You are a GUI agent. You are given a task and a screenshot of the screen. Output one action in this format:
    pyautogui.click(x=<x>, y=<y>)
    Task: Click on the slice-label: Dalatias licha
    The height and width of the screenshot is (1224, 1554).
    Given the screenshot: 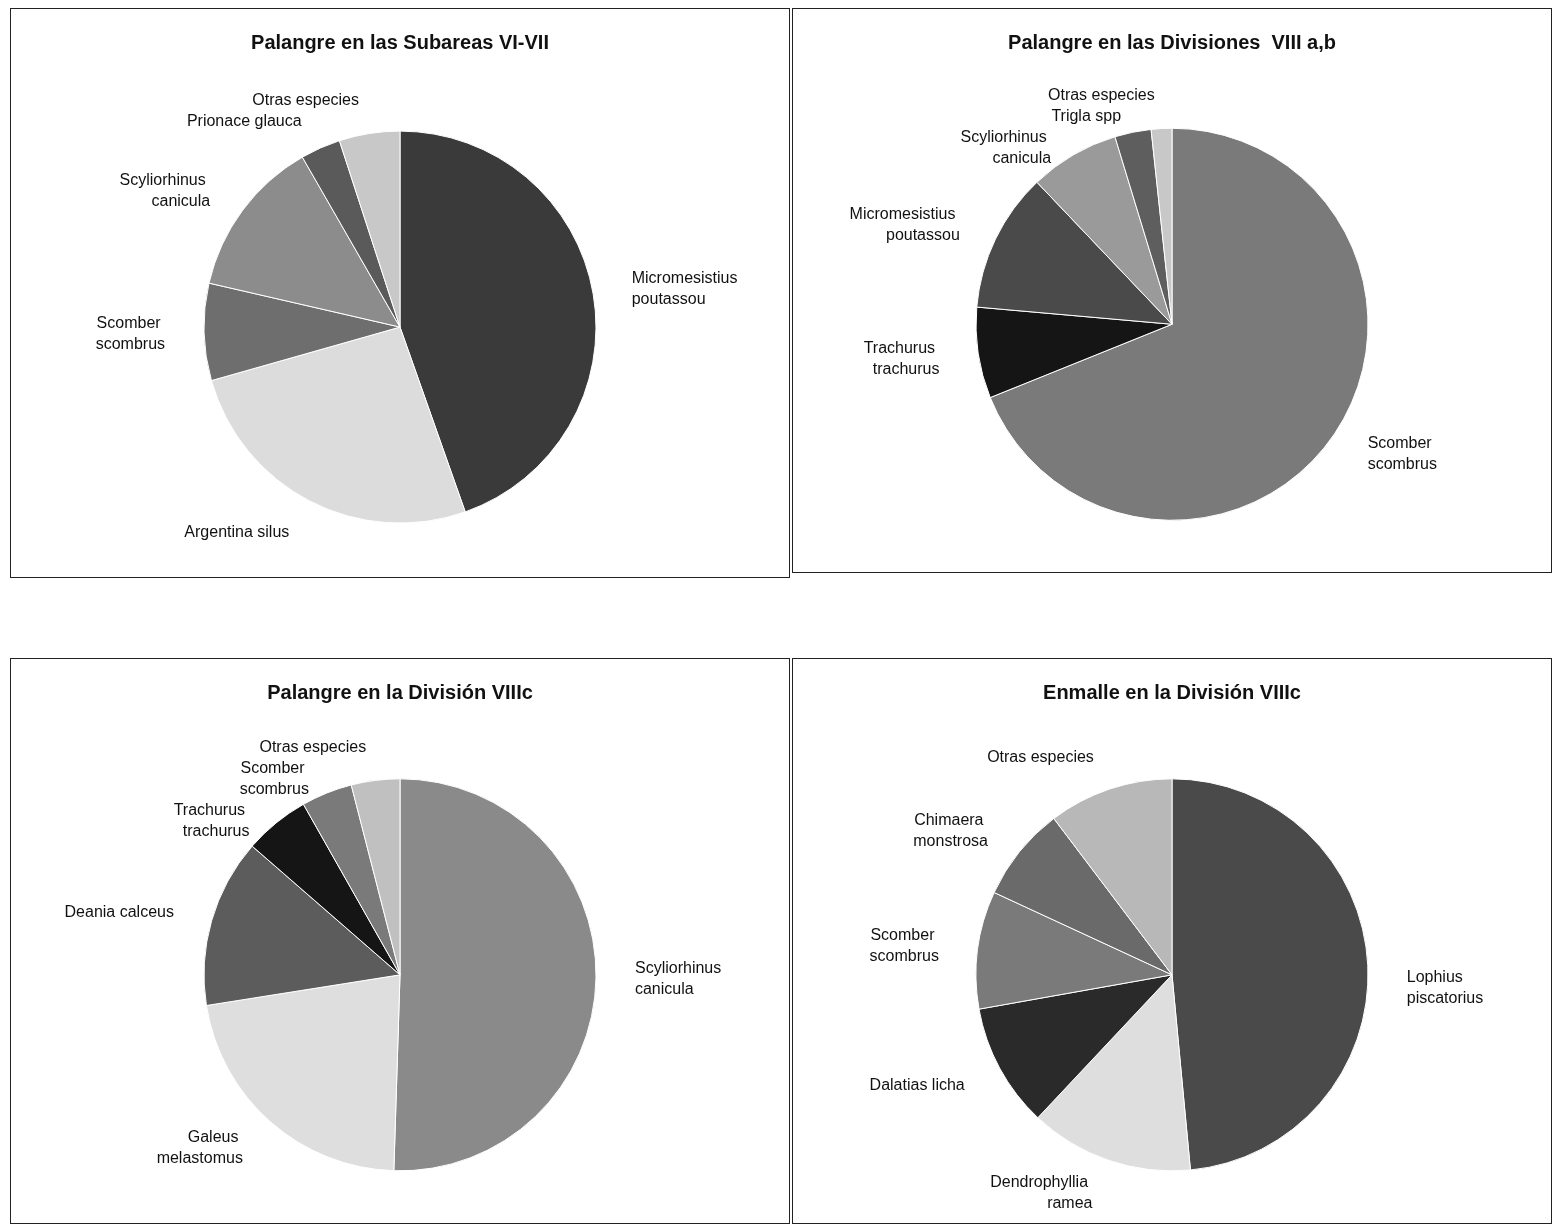 What is the action you would take?
    pyautogui.click(x=917, y=1084)
    